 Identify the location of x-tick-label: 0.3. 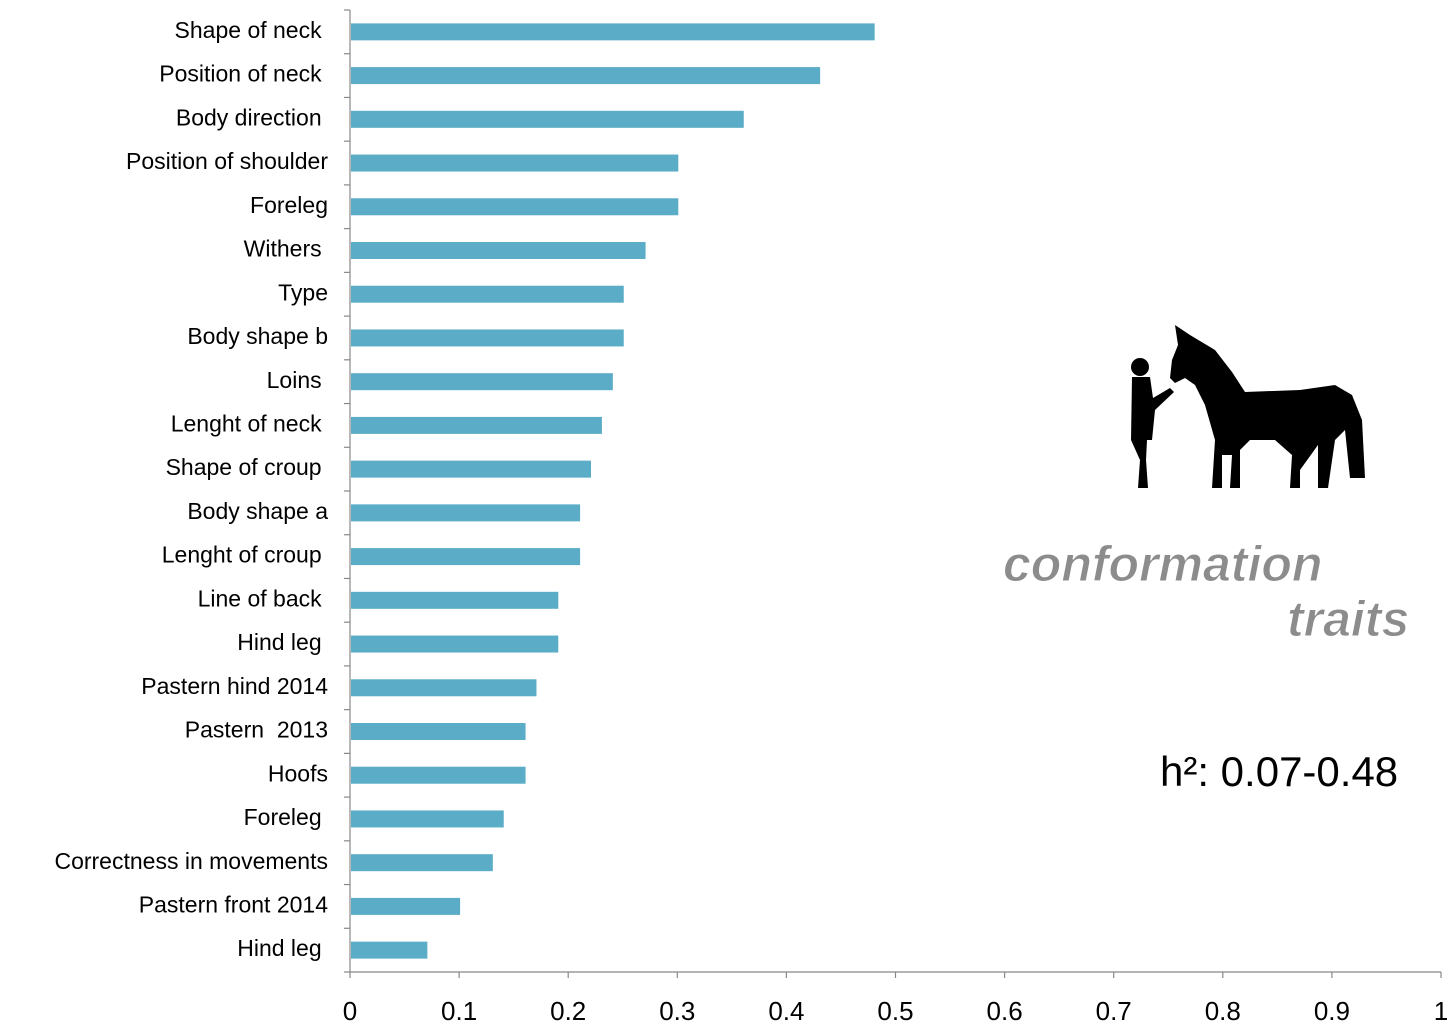
(677, 1011).